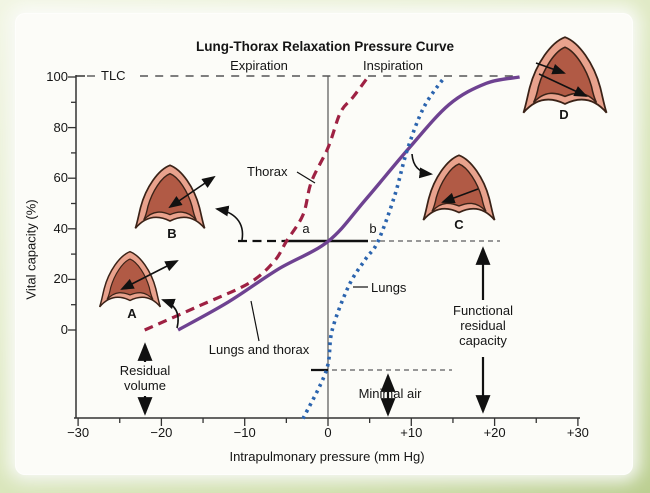  Describe the element at coordinates (57, 76) in the screenshot. I see `y-tick-label: 100` at that location.